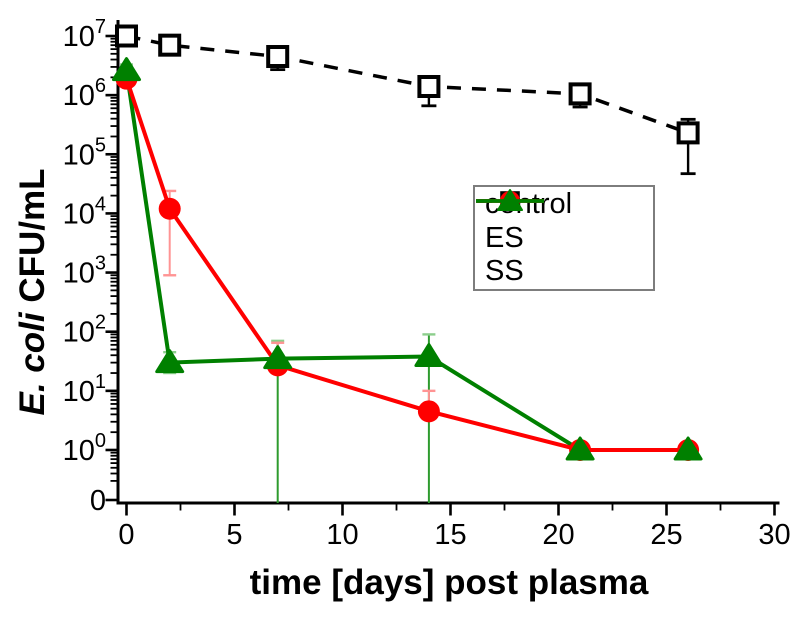 The height and width of the screenshot is (618, 800). I want to click on series-markers-control, so click(407, 84).